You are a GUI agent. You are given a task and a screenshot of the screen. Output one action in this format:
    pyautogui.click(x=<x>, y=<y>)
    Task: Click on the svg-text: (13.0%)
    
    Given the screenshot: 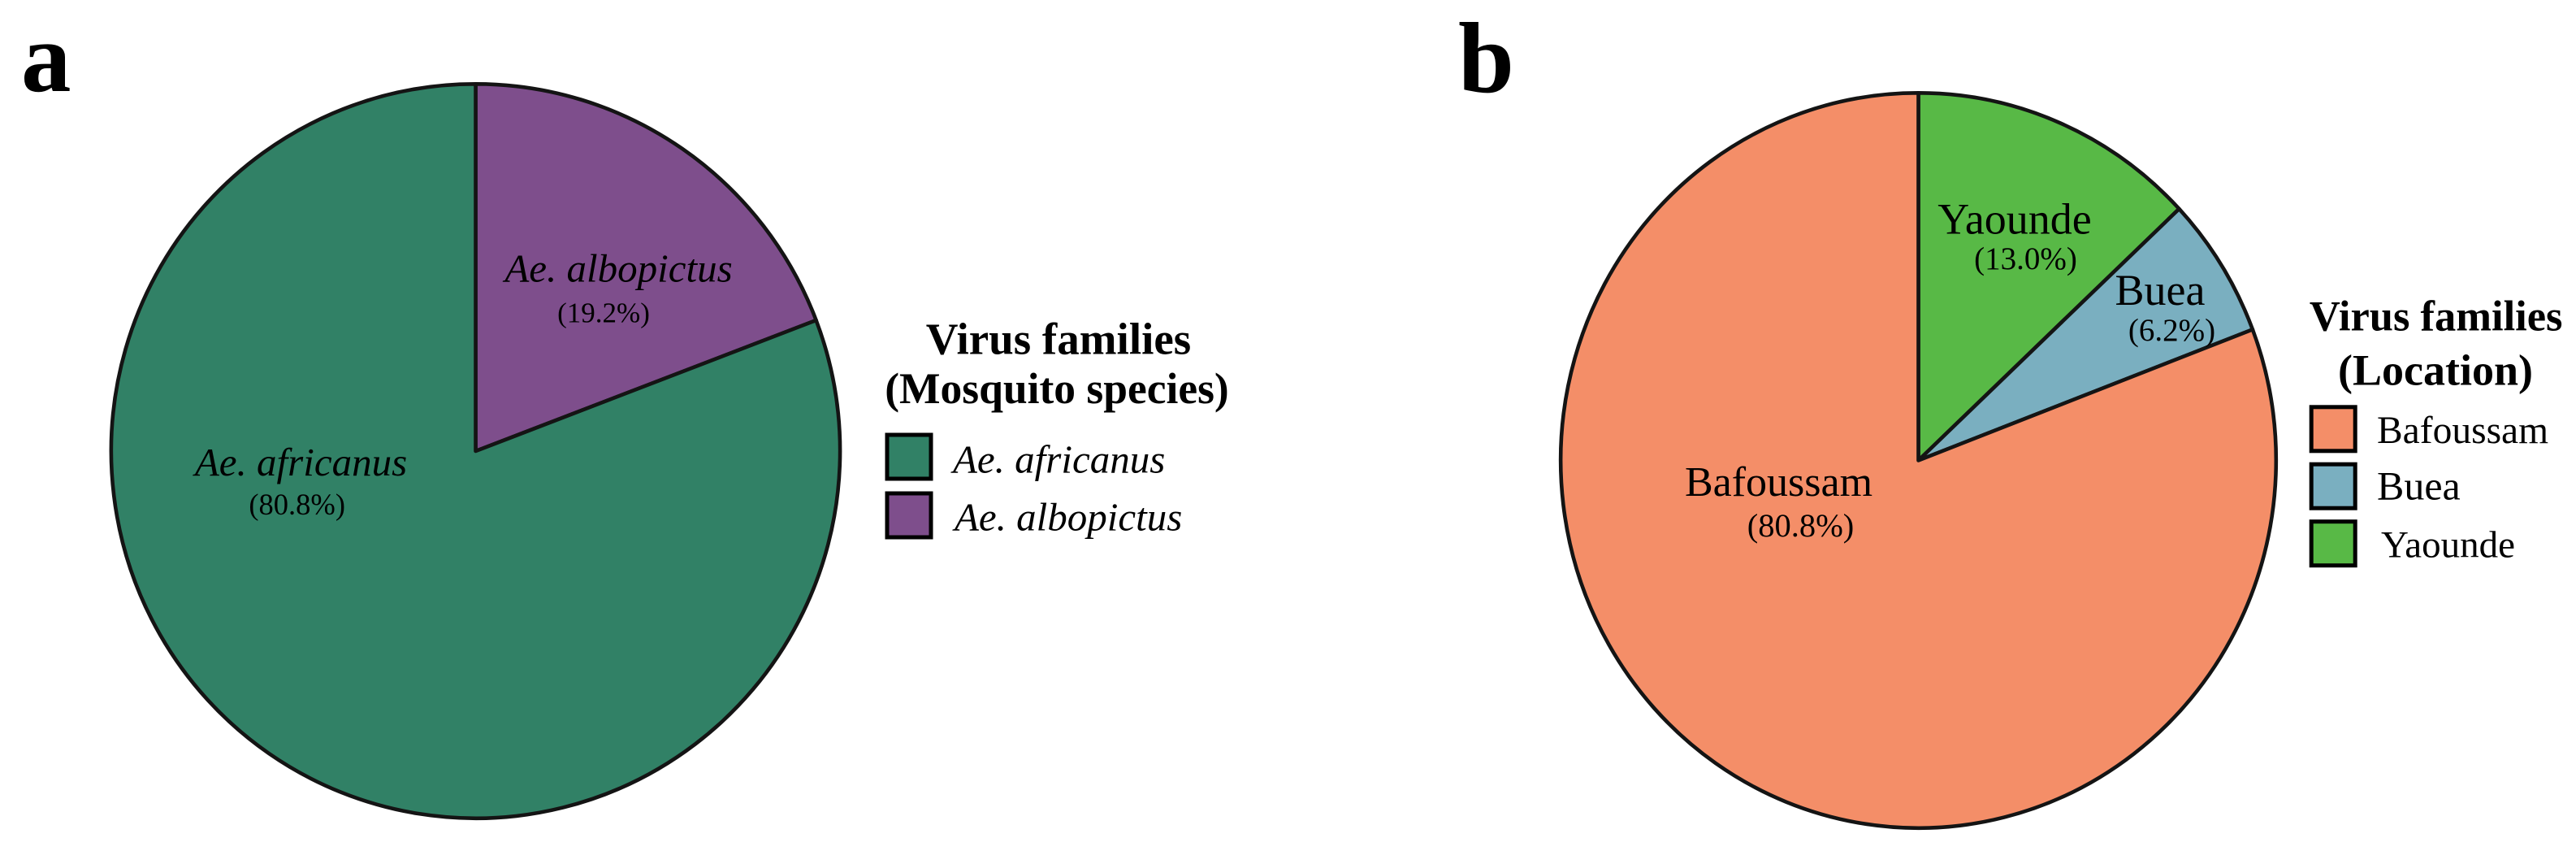 What is the action you would take?
    pyautogui.click(x=2026, y=258)
    